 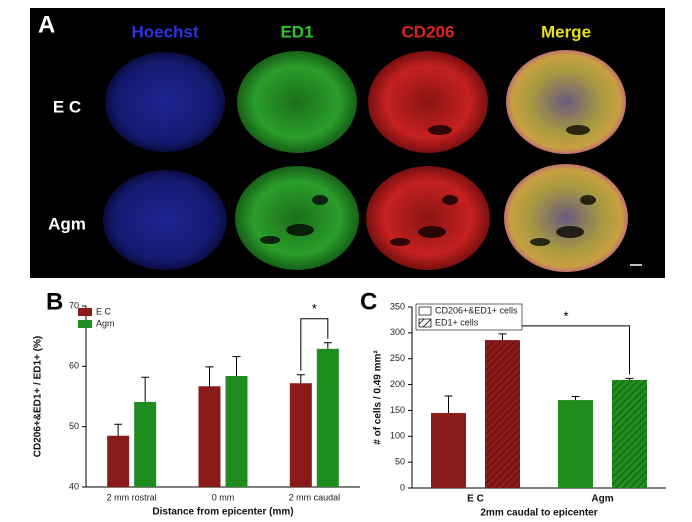 What do you see at coordinates (397, 436) in the screenshot?
I see `y-tick-label: 100` at bounding box center [397, 436].